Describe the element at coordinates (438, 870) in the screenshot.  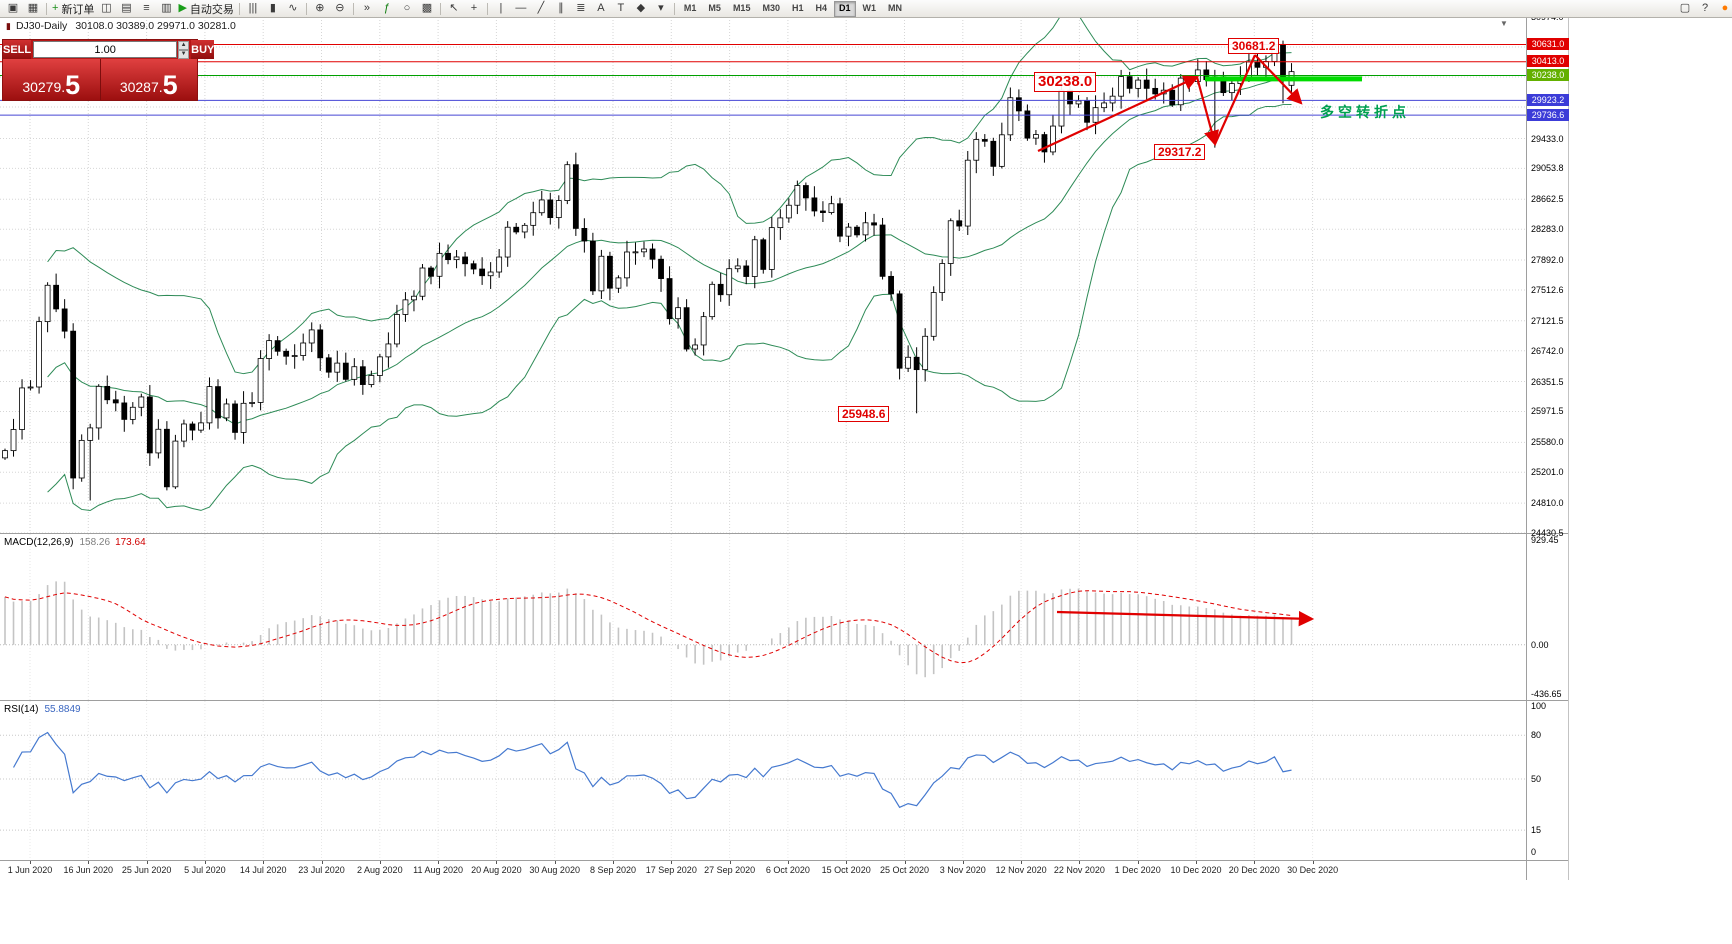
I see `date-axis-label: 11 Aug 2020` at that location.